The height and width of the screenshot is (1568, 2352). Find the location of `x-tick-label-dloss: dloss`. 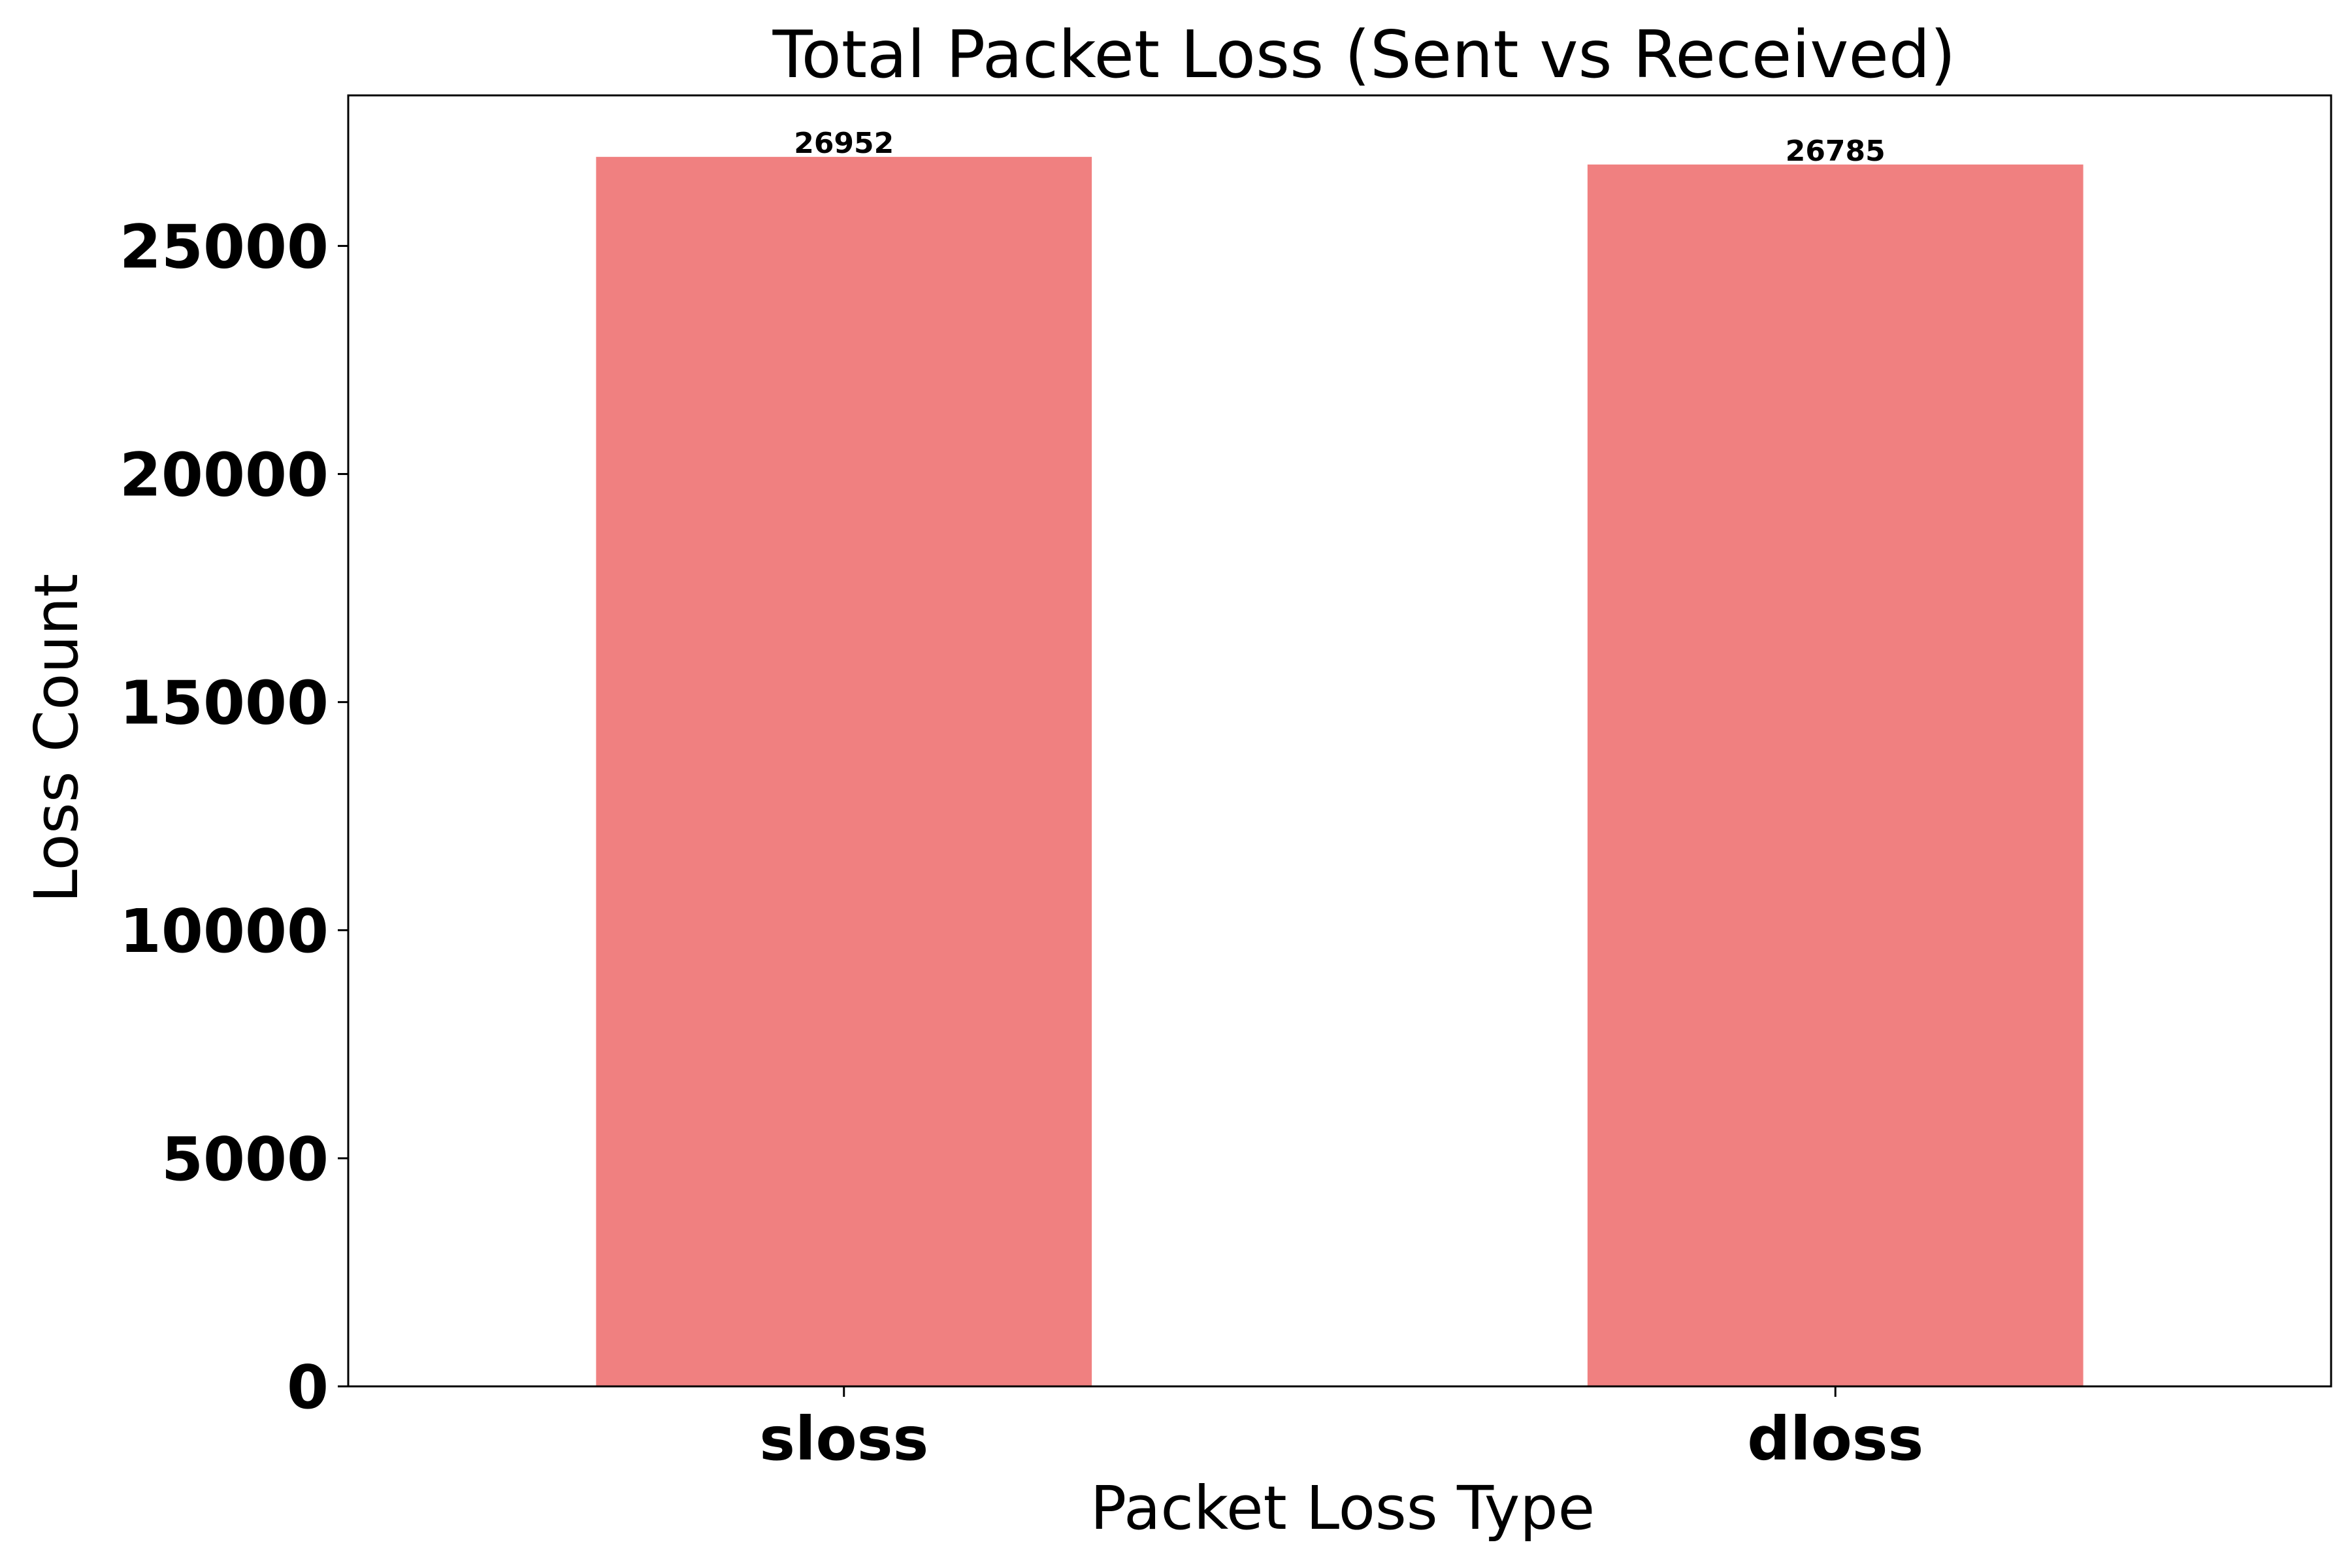

x-tick-label-dloss: dloss is located at coordinates (1835, 1439).